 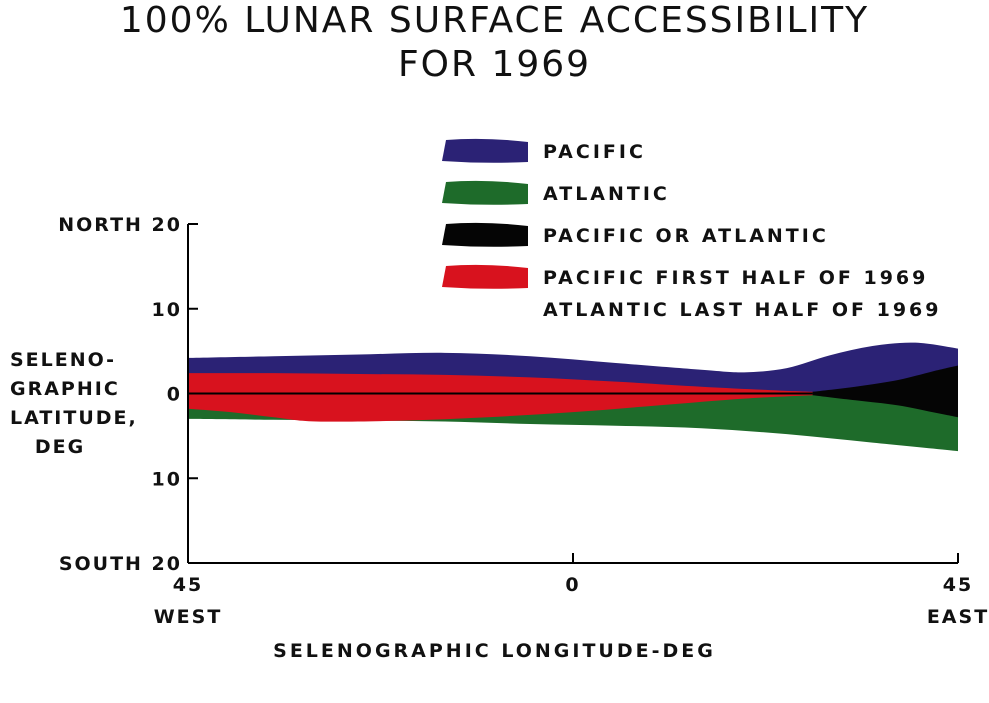 I want to click on legend-label-atlantic: ATLANTIC, so click(x=606, y=194).